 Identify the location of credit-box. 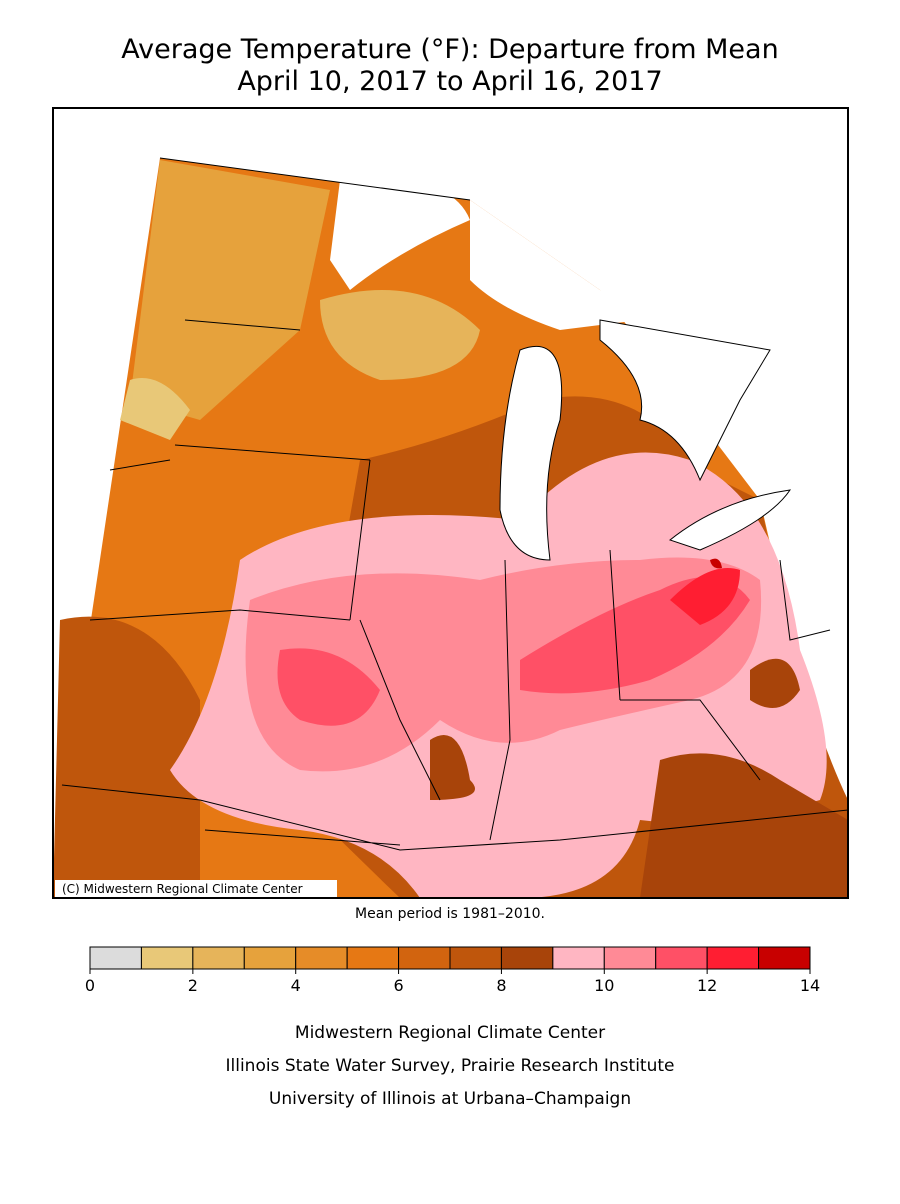
(196, 888).